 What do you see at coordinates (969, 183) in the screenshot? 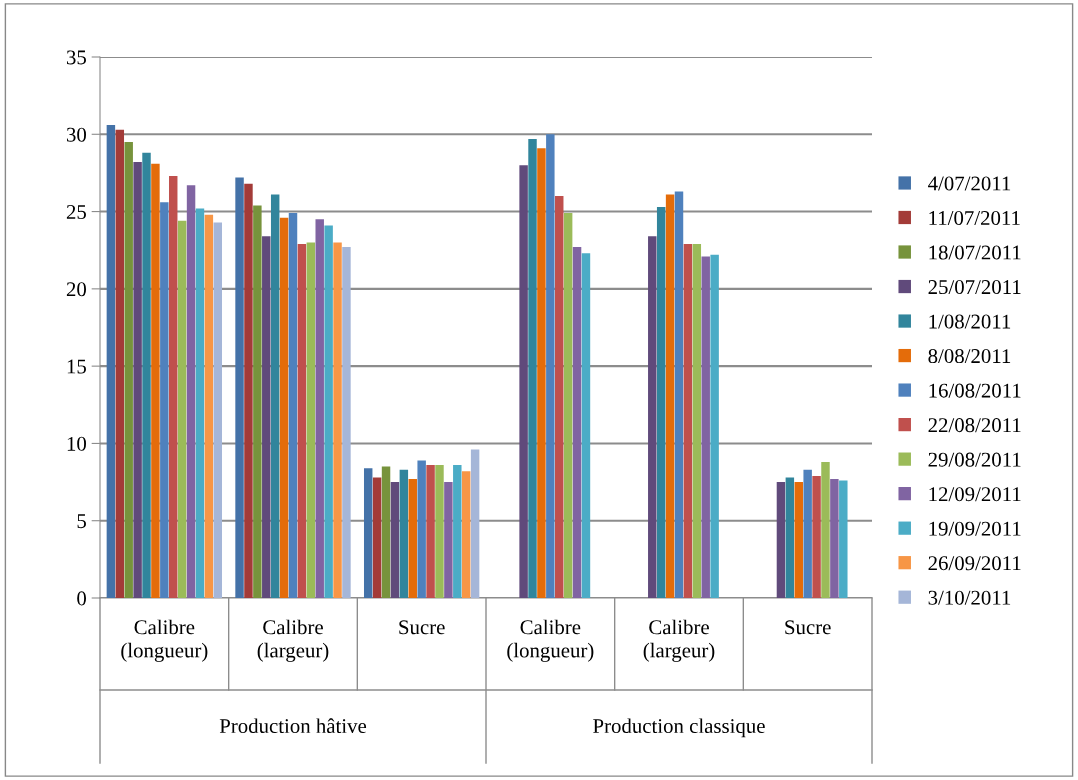
I see `legend-label: 4/07/2011` at bounding box center [969, 183].